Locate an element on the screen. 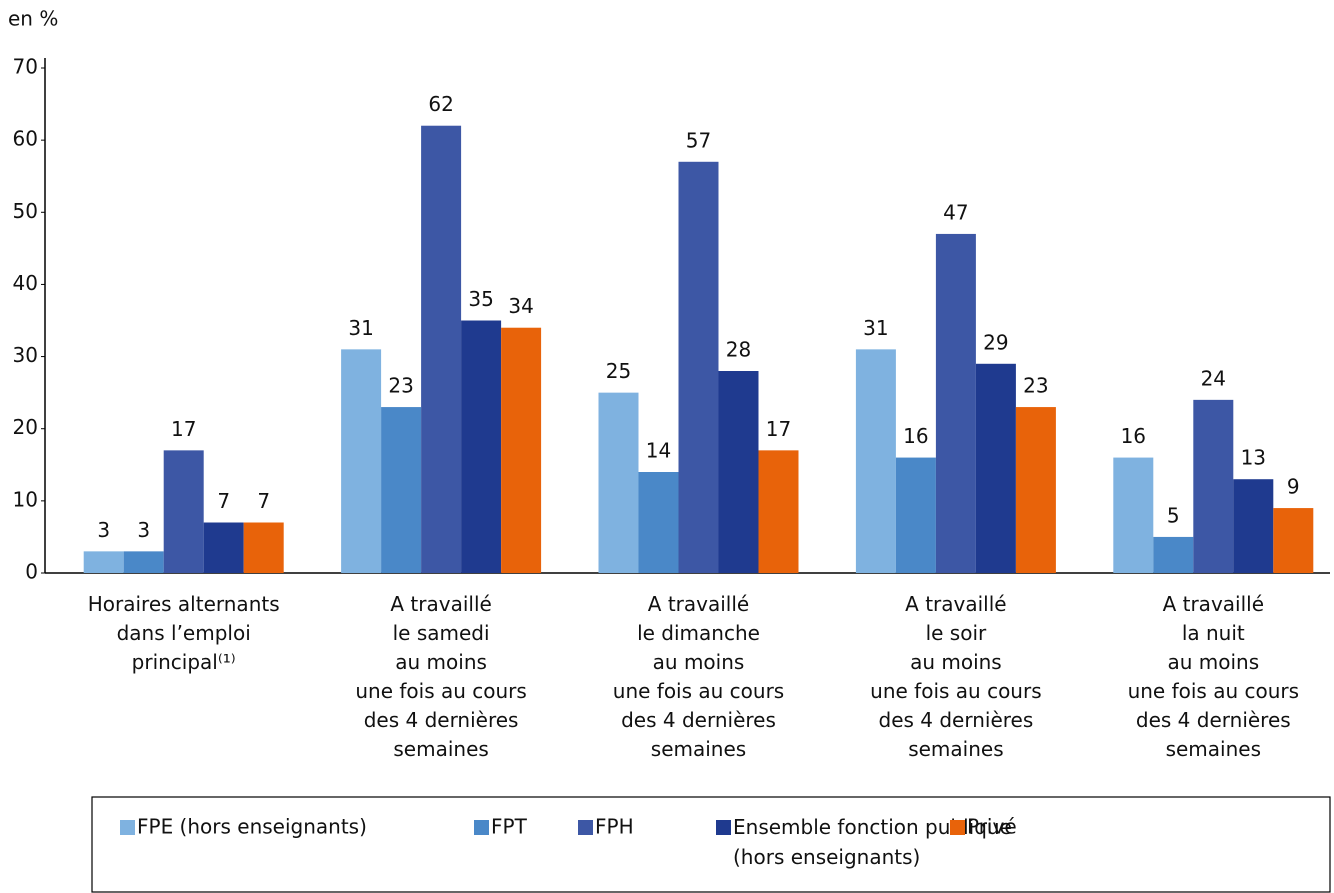 The height and width of the screenshot is (893, 1334). y-tick-label: 20 is located at coordinates (25, 427).